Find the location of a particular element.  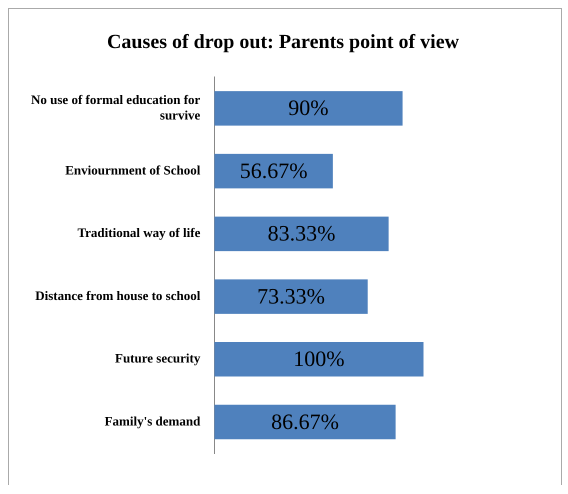

chart-title: Causes of drop out: Parents point of view is located at coordinates (283, 42).